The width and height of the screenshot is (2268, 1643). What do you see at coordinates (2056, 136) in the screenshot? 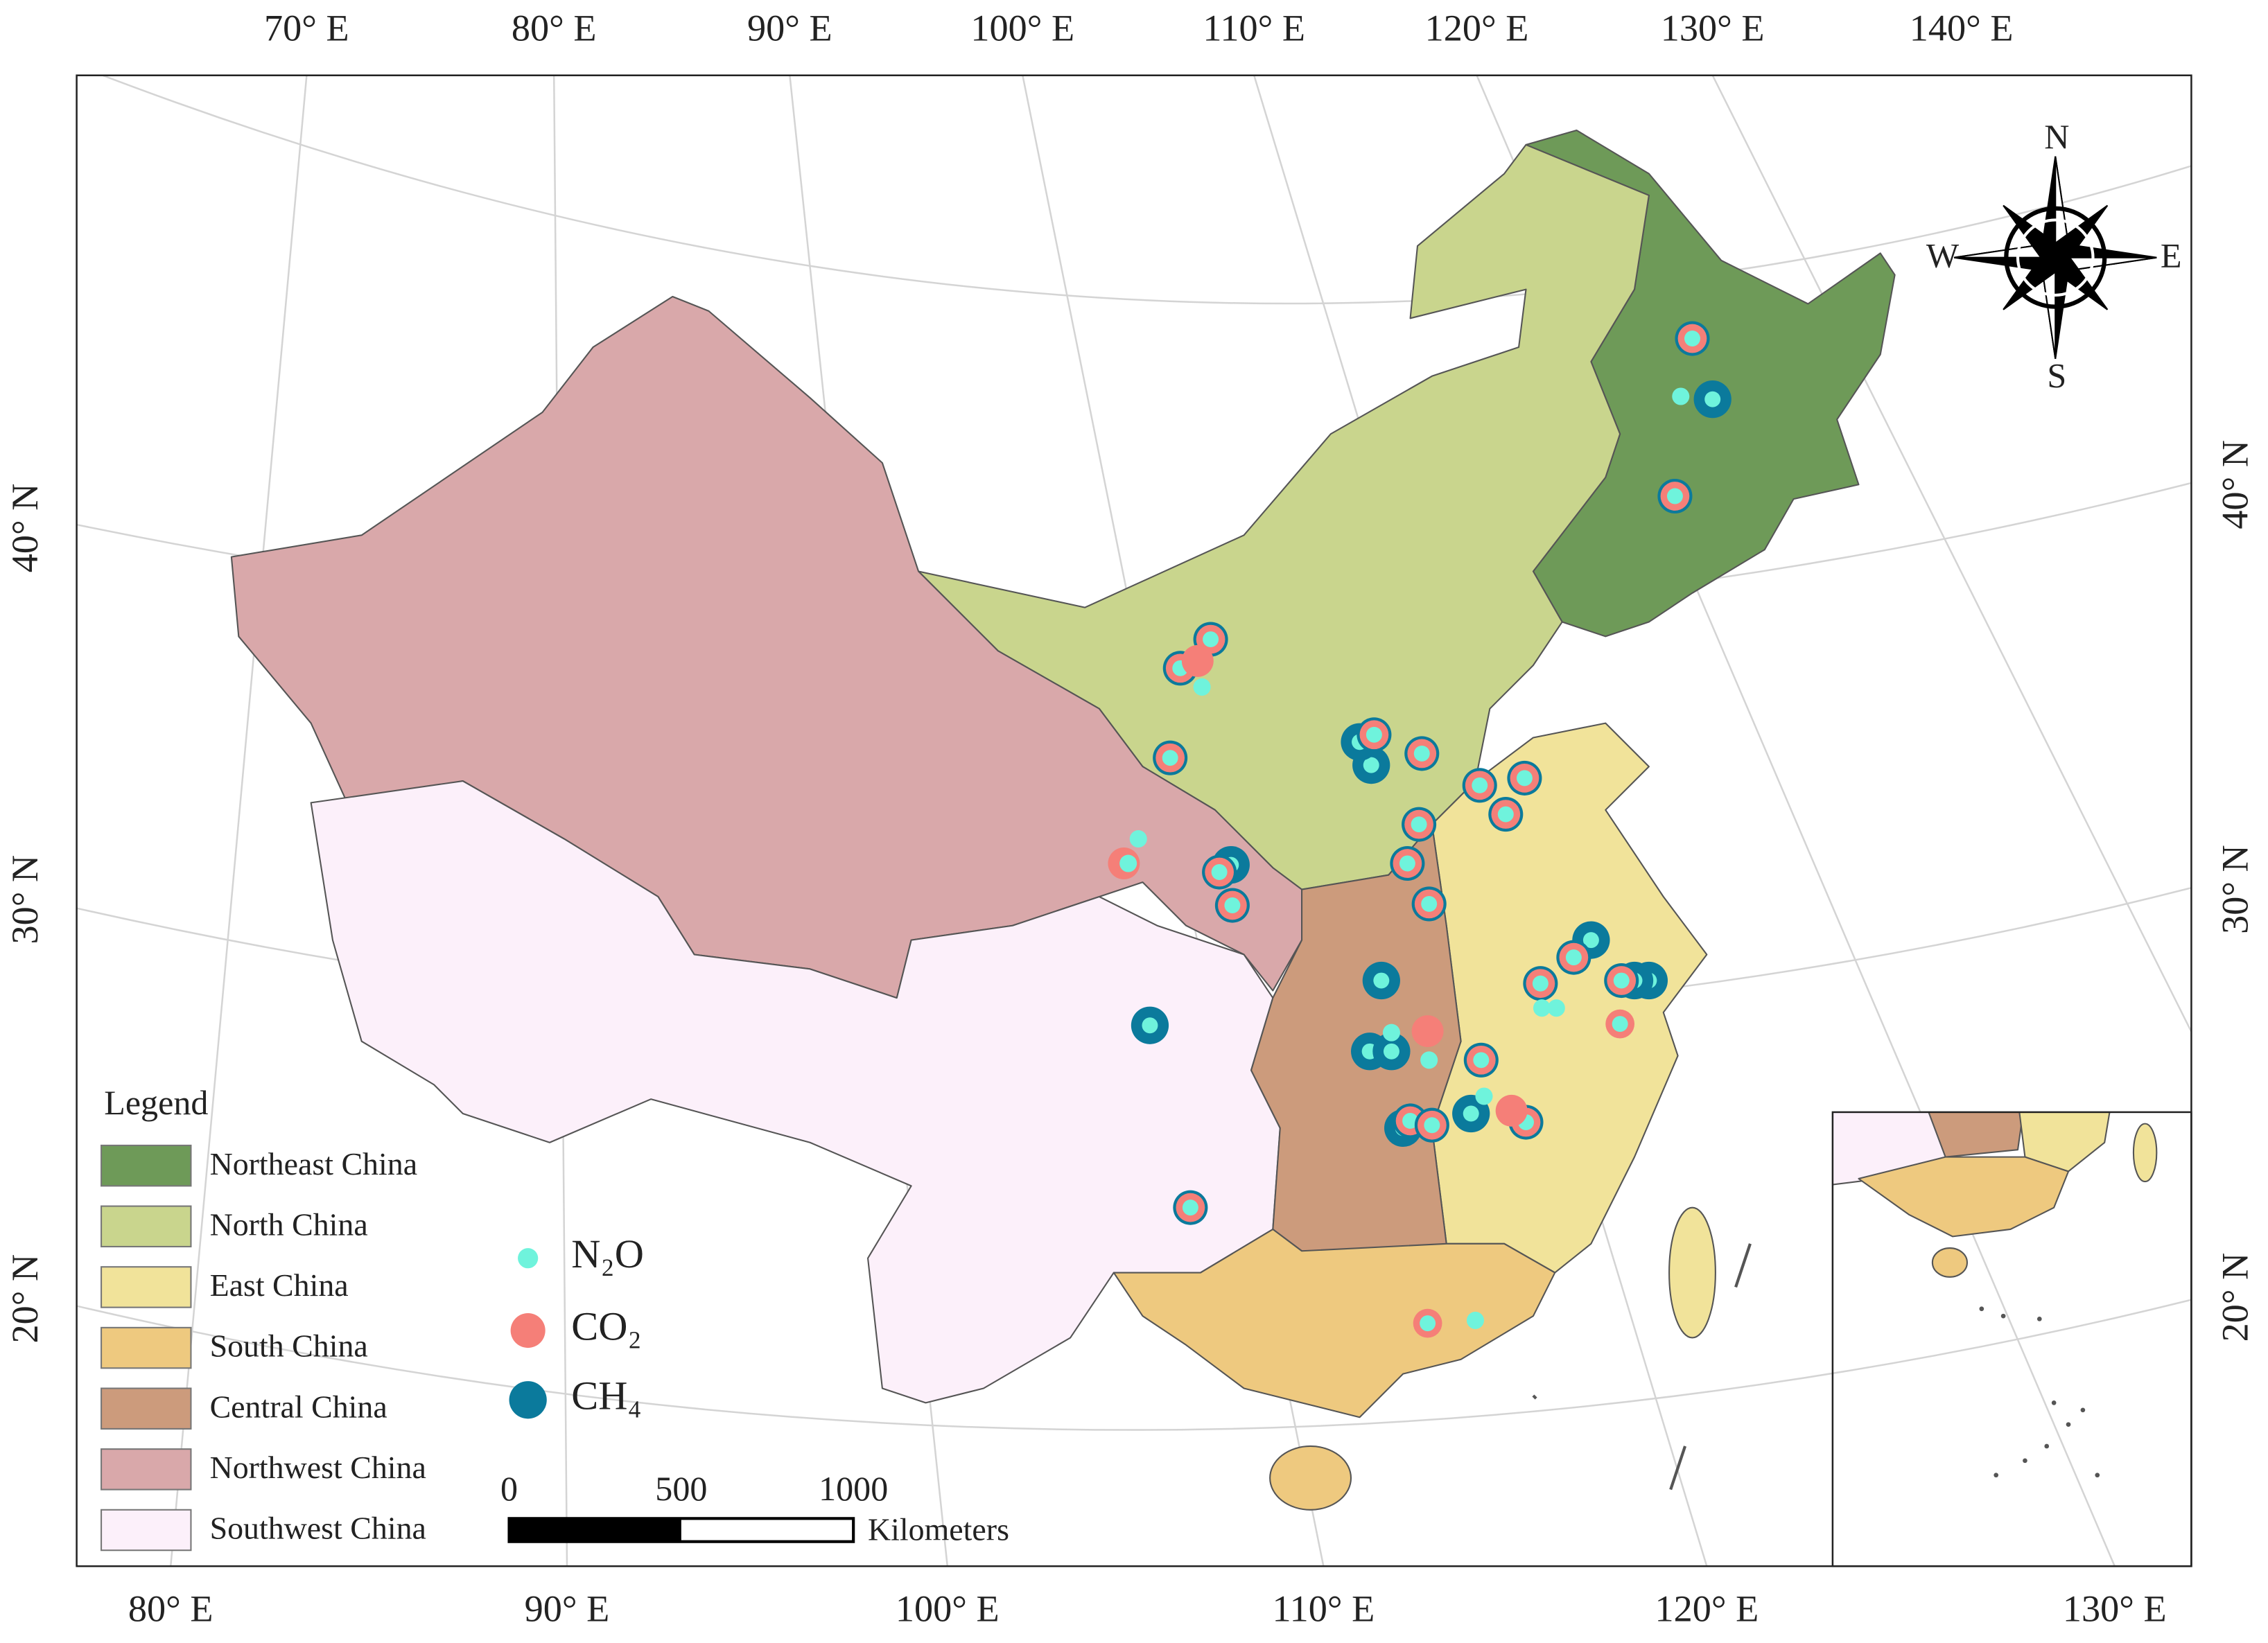
I see `compass-label: N` at bounding box center [2056, 136].